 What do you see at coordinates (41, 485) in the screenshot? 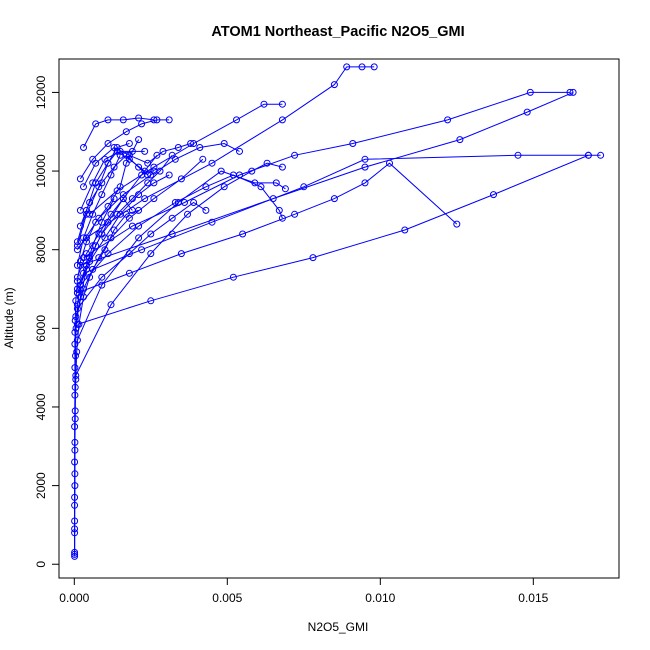
I see `y-tick-label: 2000` at bounding box center [41, 485].